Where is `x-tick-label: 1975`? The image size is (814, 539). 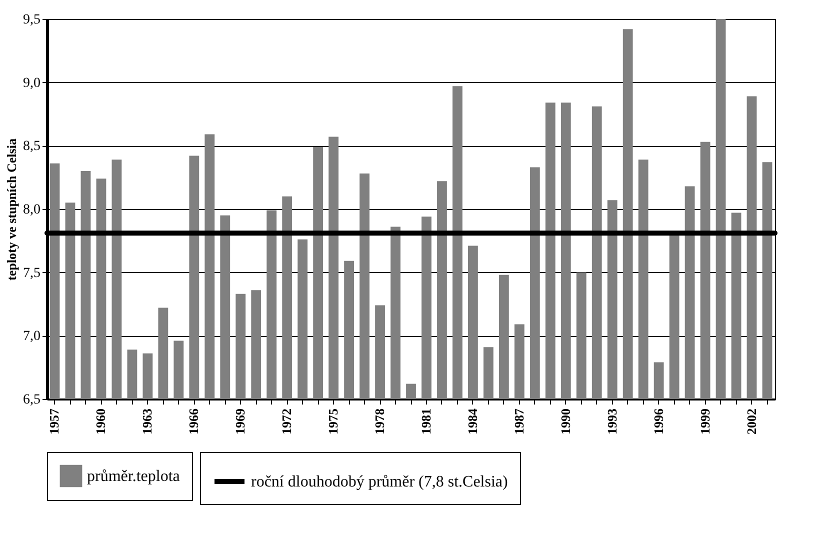
x-tick-label: 1975 is located at coordinates (333, 421).